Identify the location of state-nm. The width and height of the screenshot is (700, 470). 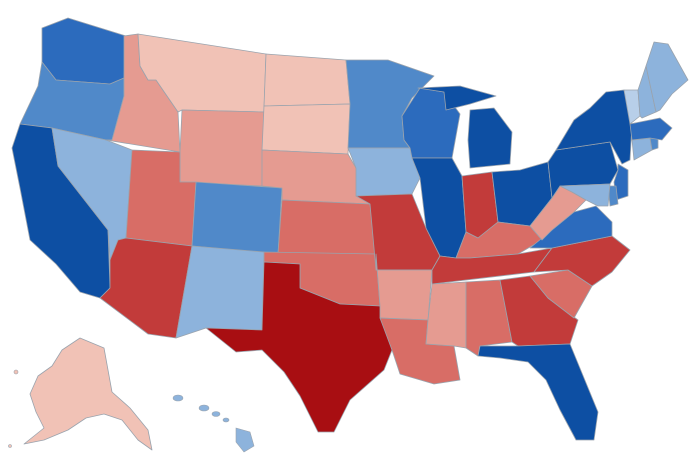
(220, 292).